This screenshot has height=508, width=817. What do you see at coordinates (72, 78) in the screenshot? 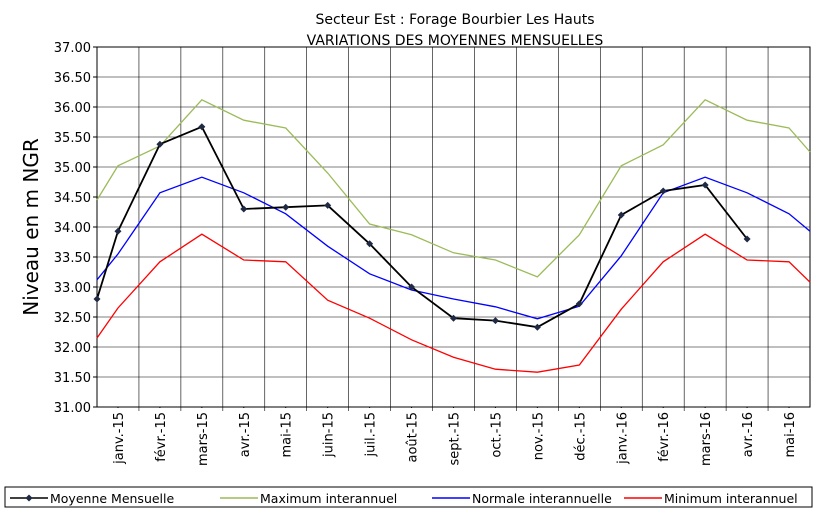
I see `y-tick-label: 36.50` at bounding box center [72, 78].